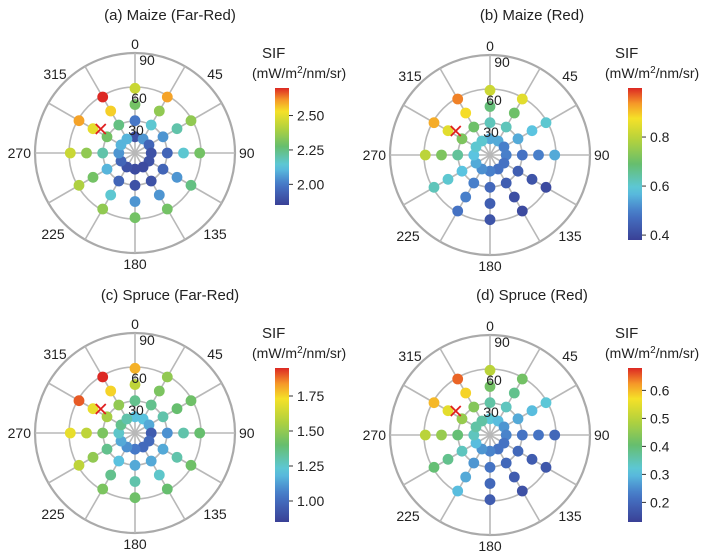 The height and width of the screenshot is (551, 722). Describe the element at coordinates (660, 137) in the screenshot. I see `colorbar-tick-label: 0.8` at that location.